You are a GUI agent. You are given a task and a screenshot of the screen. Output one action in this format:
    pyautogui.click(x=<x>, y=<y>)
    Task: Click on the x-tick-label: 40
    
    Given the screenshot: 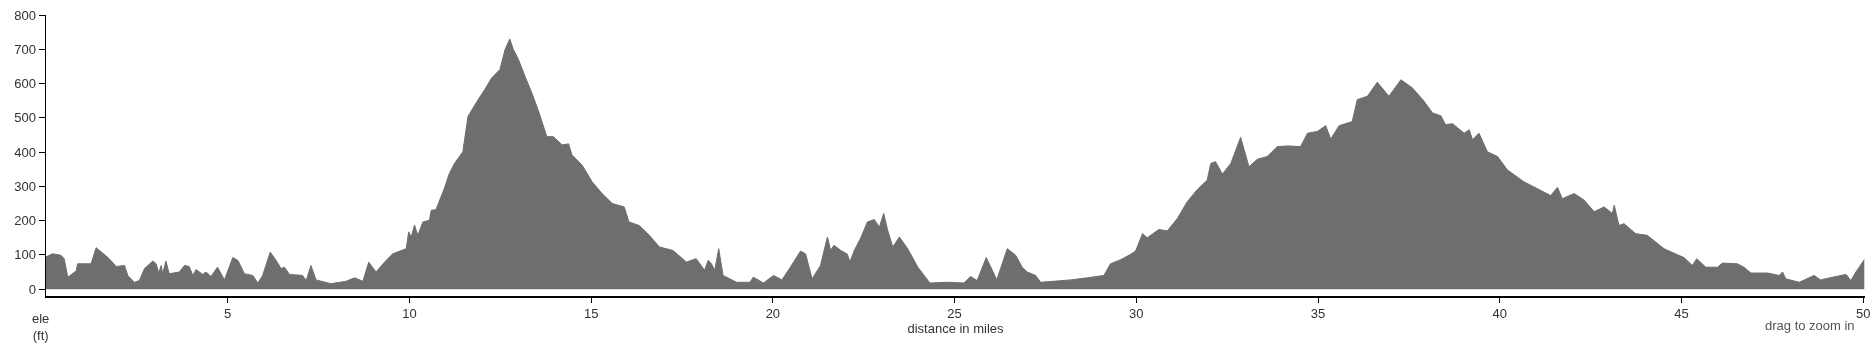 What is the action you would take?
    pyautogui.click(x=1499, y=314)
    